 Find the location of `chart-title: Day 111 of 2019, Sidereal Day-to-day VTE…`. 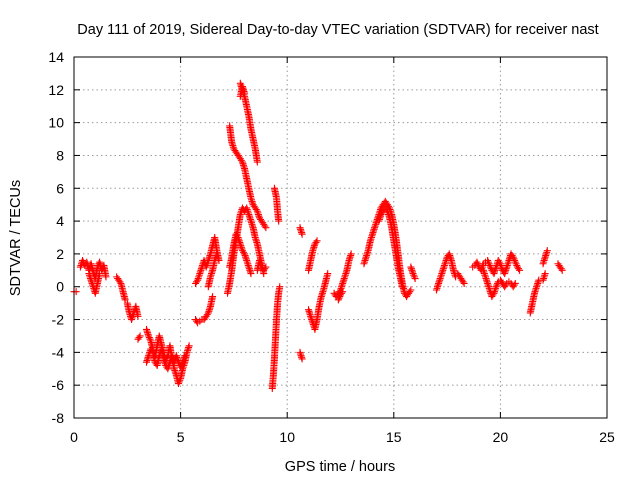

chart-title: Day 111 of 2019, Sidereal Day-to-day VTE… is located at coordinates (337, 30).